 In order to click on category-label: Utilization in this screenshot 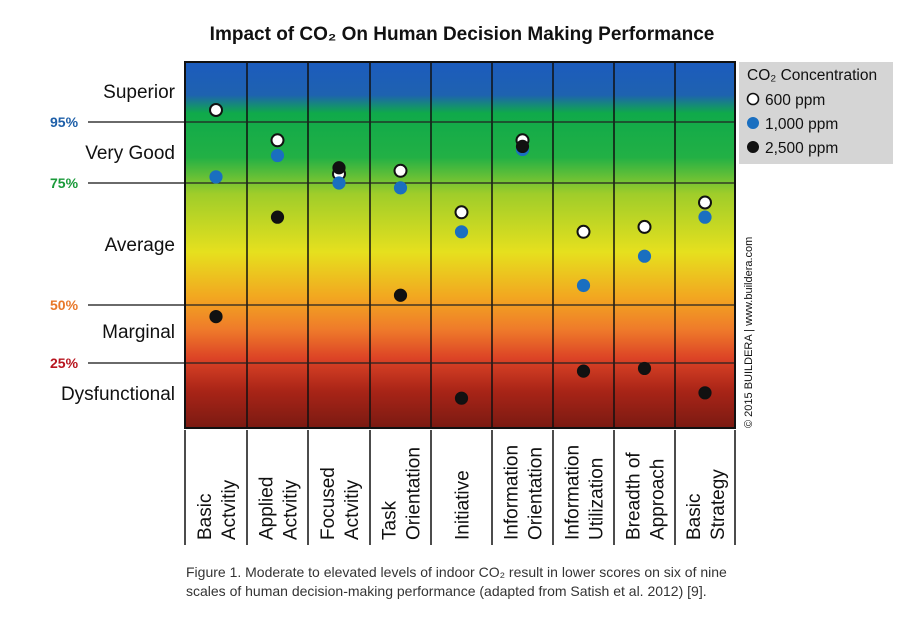, I will do `click(597, 499)`.